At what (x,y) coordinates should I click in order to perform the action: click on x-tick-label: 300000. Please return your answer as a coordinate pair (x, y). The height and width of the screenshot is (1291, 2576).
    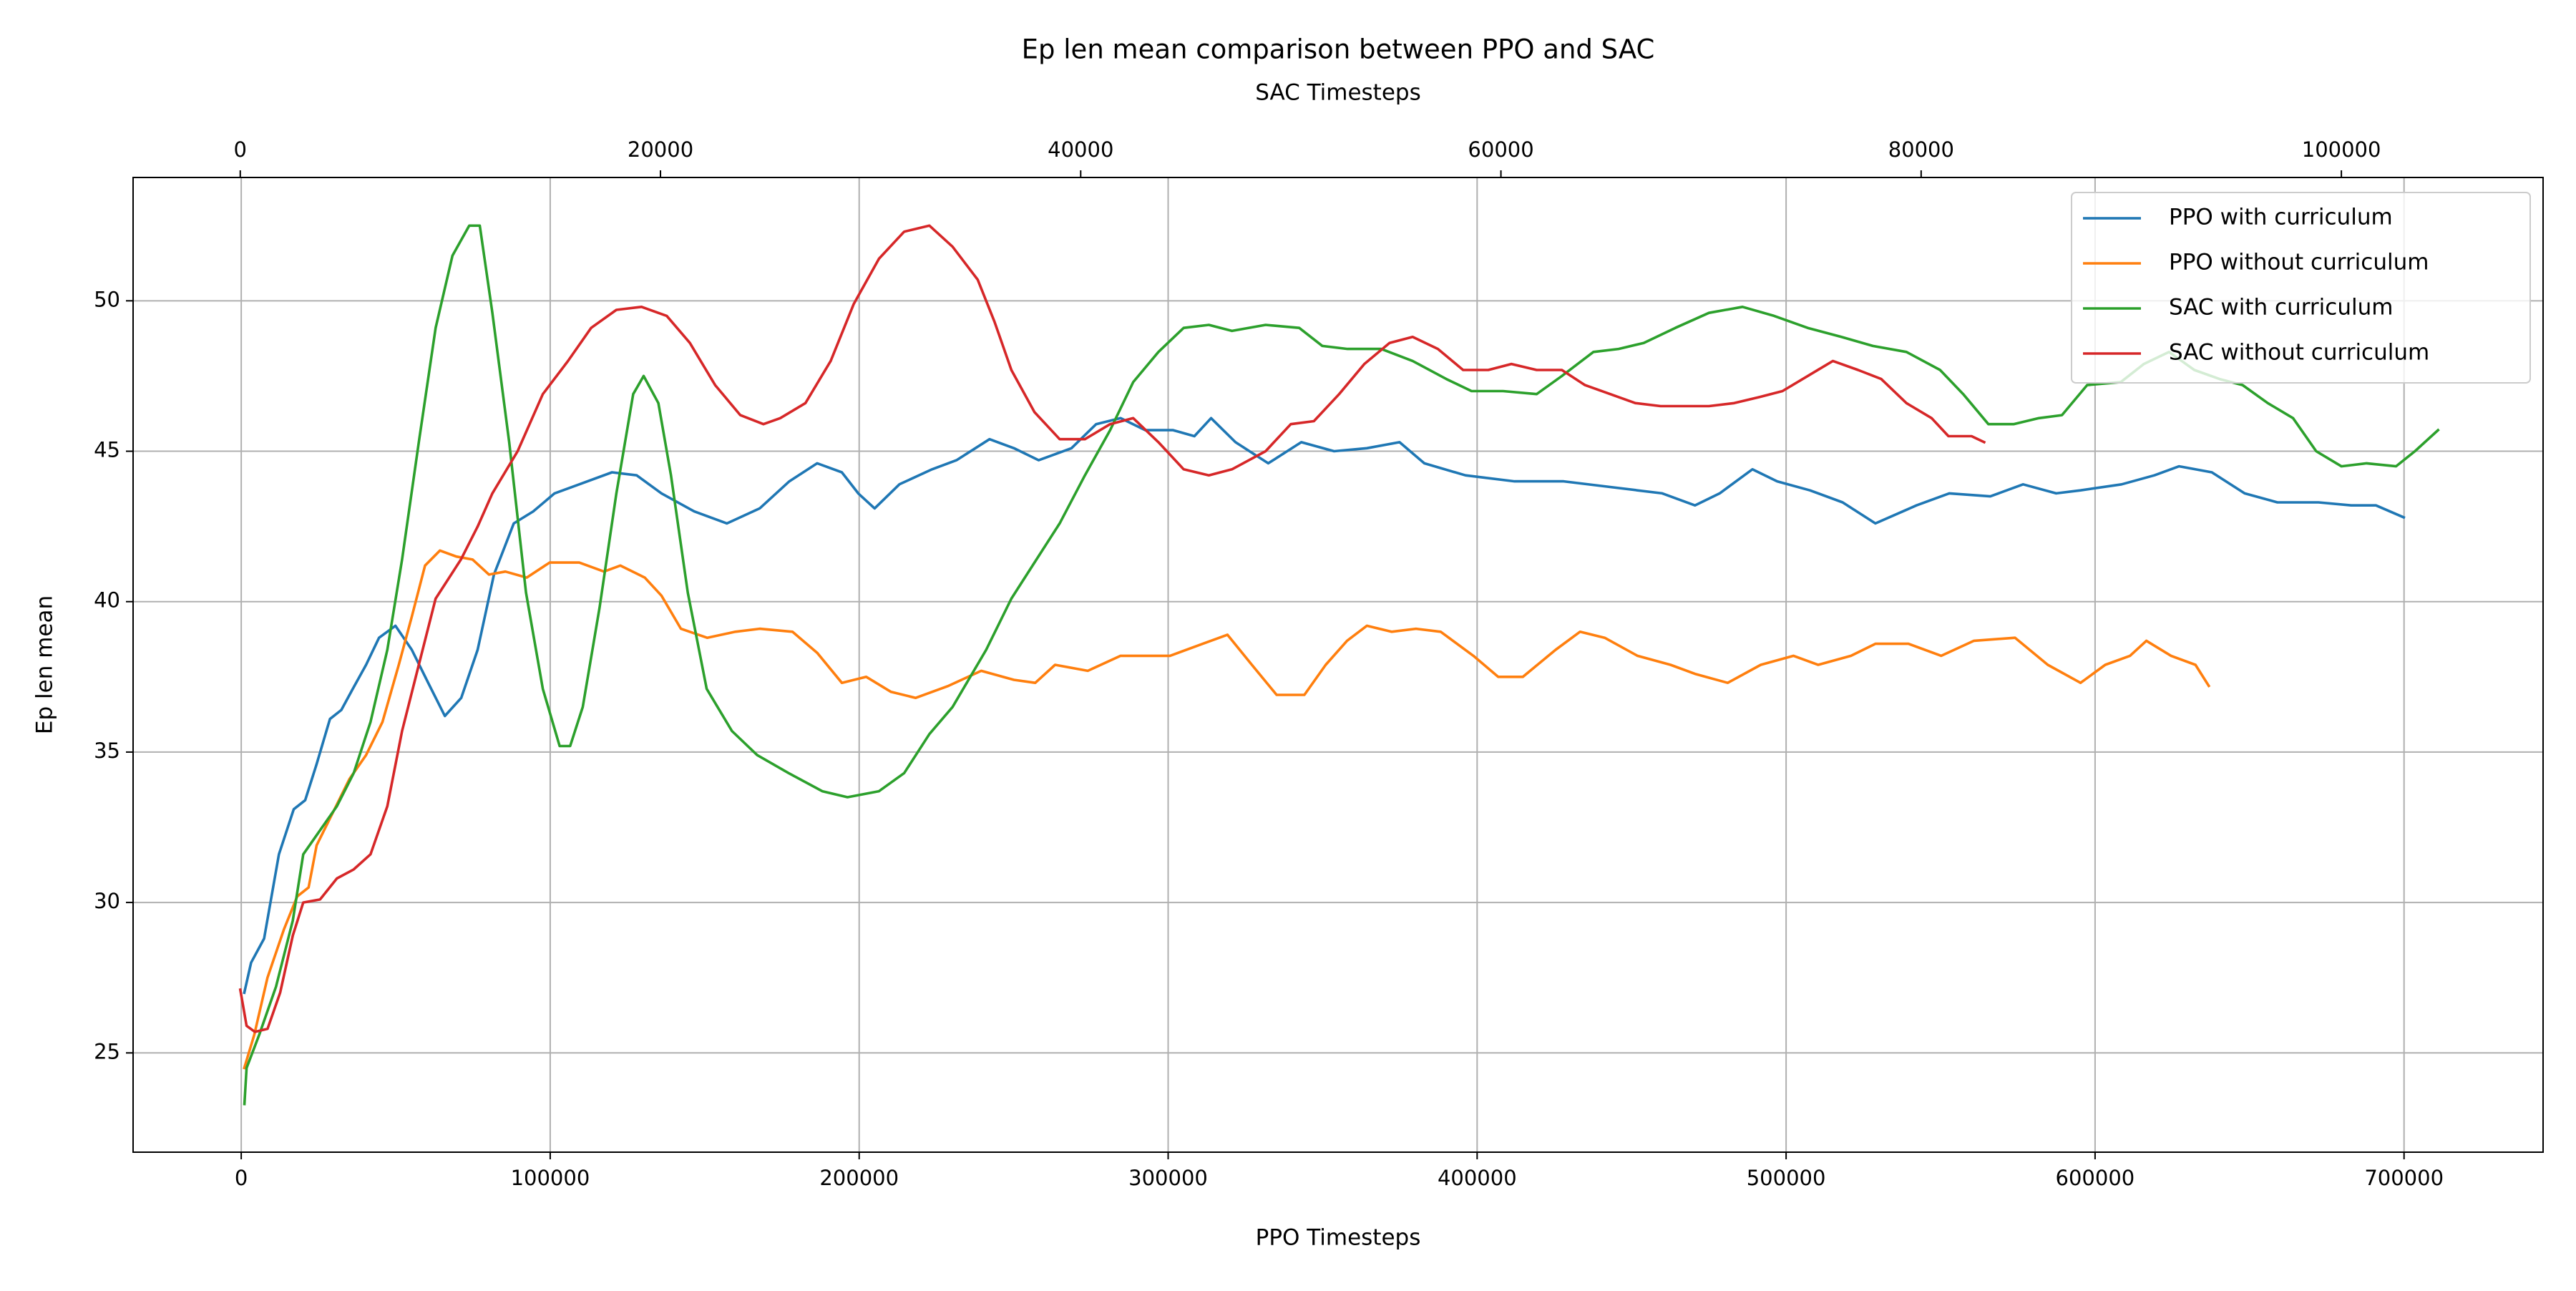
    Looking at the image, I should click on (1168, 1178).